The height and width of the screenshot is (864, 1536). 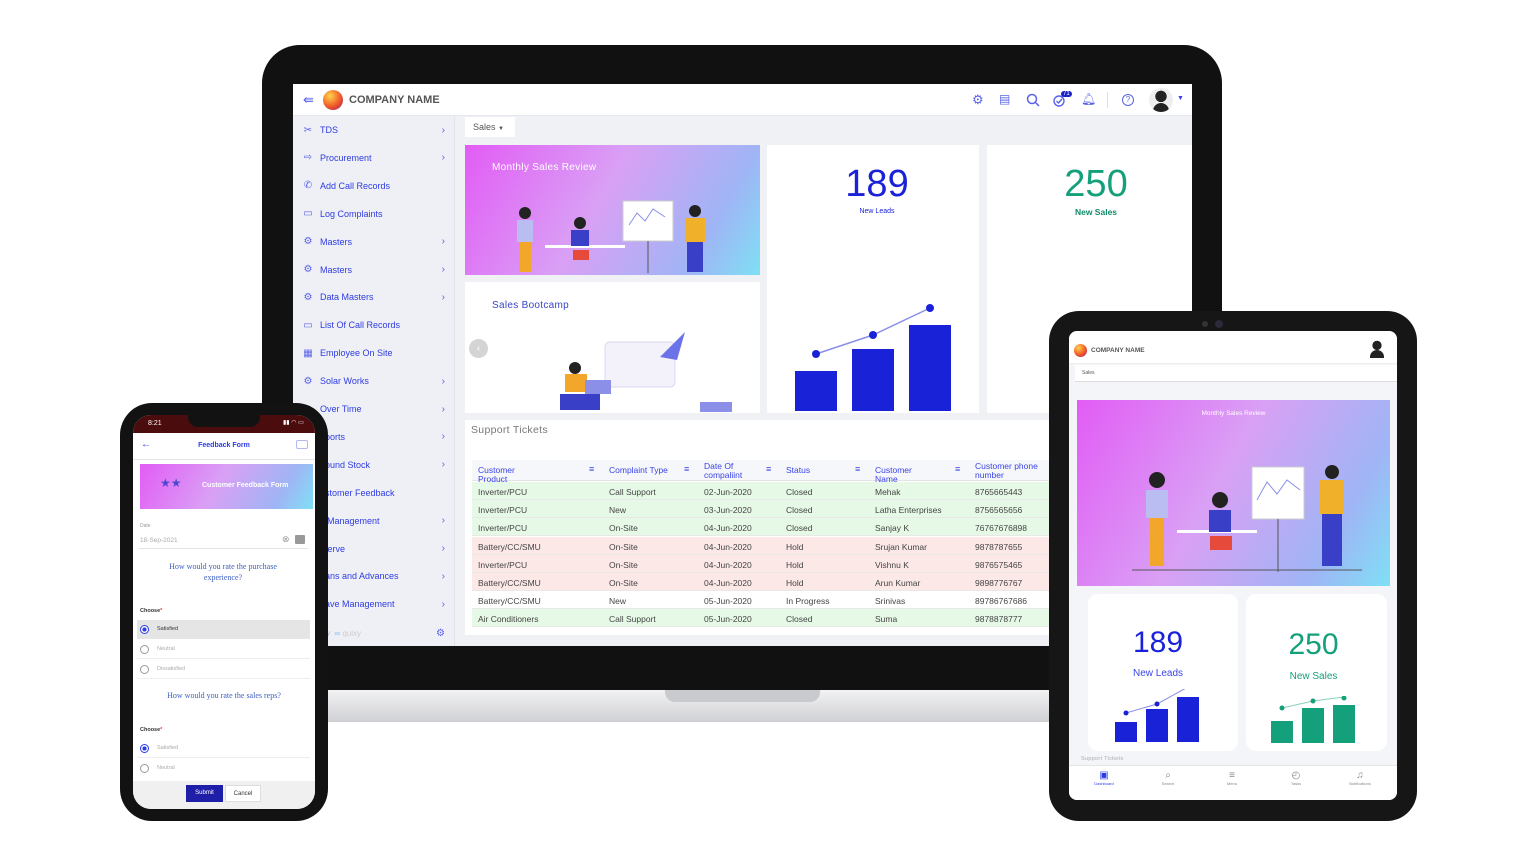 I want to click on scissors-icon: ✂, so click(x=308, y=130).